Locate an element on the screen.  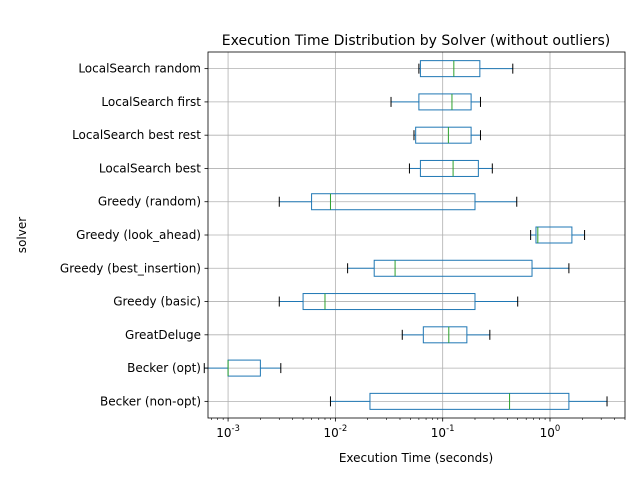
y-tick-label: Greedy (look_ahead) is located at coordinates (138, 235).